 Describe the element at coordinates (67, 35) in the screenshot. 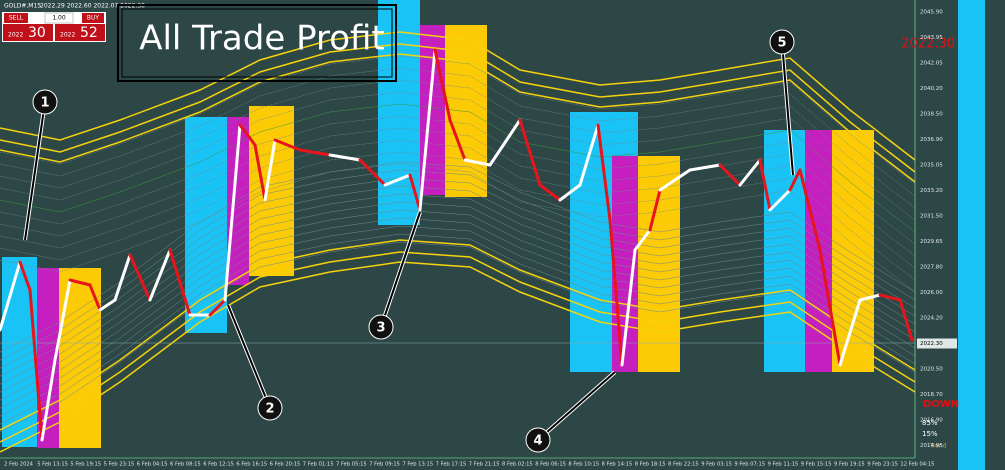

I see `buy-price-small: 2022` at that location.